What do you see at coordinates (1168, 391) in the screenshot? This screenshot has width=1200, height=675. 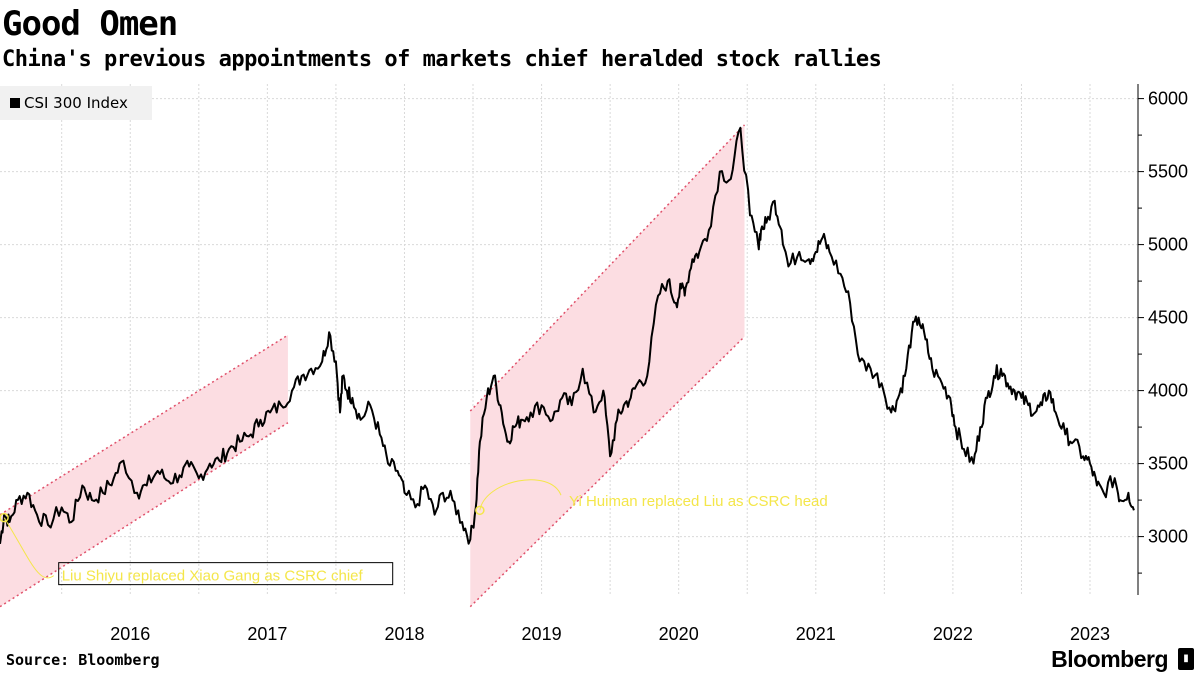 I see `y-tick-label: 4000` at bounding box center [1168, 391].